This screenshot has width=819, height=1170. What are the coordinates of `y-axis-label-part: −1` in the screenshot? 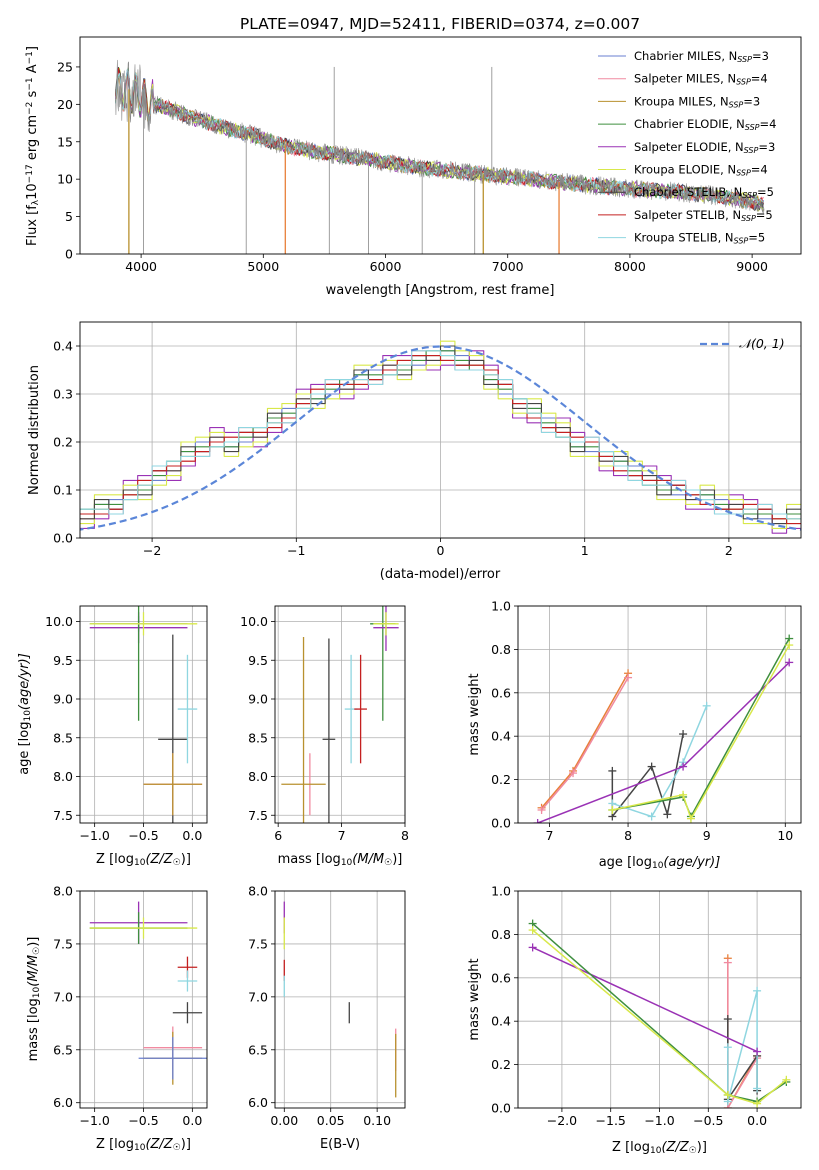 It's located at (30, 83).